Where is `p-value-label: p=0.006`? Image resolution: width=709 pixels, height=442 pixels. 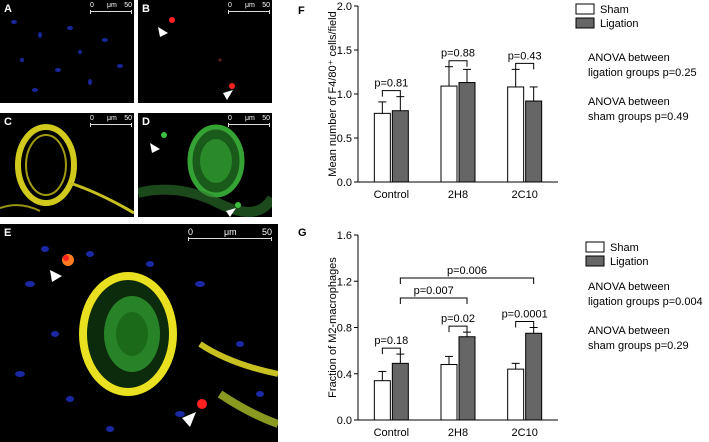
p-value-label: p=0.006 is located at coordinates (467, 271).